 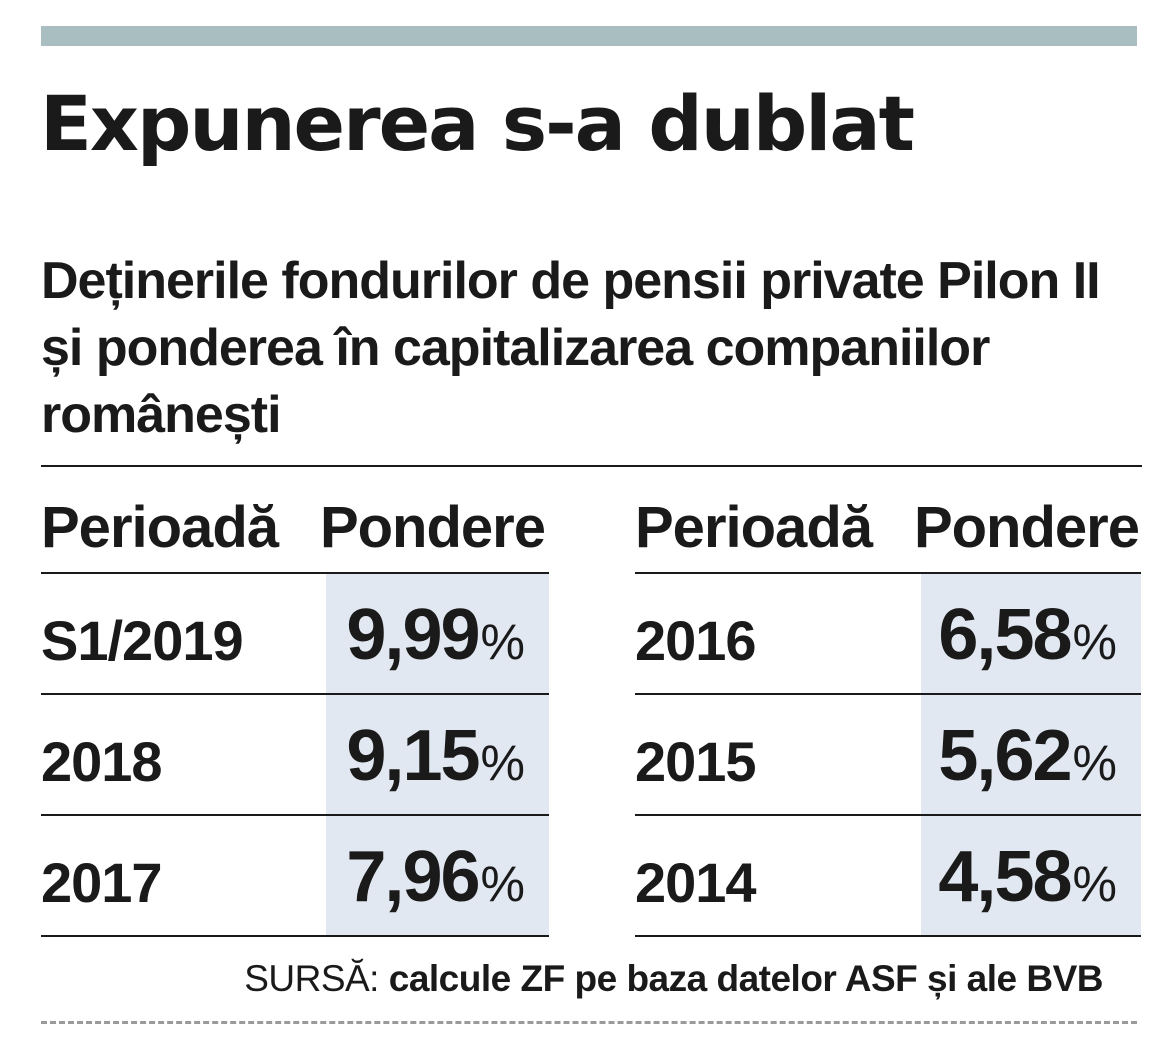 I want to click on value-number: 5,62, so click(x=1005, y=756).